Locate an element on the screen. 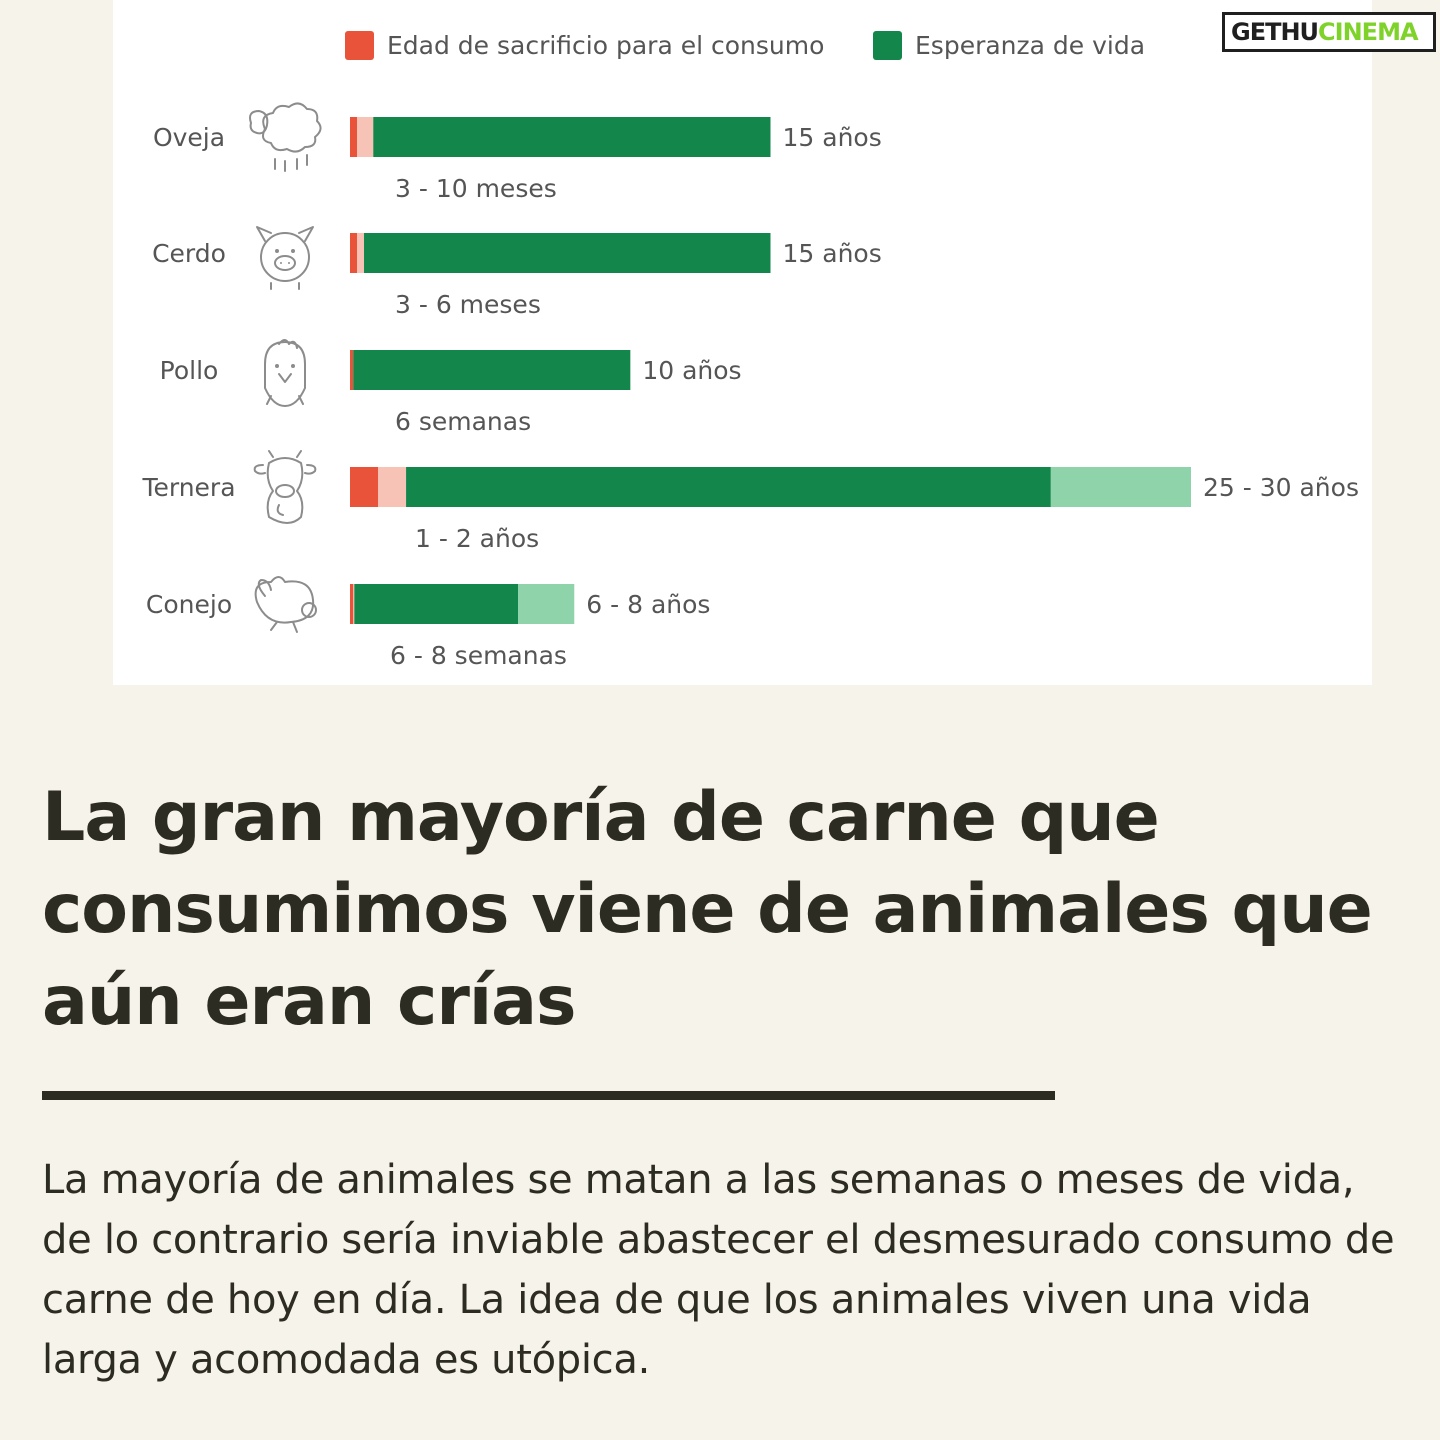 The height and width of the screenshot is (1440, 1440). category-label: Cerdo is located at coordinates (189, 253).